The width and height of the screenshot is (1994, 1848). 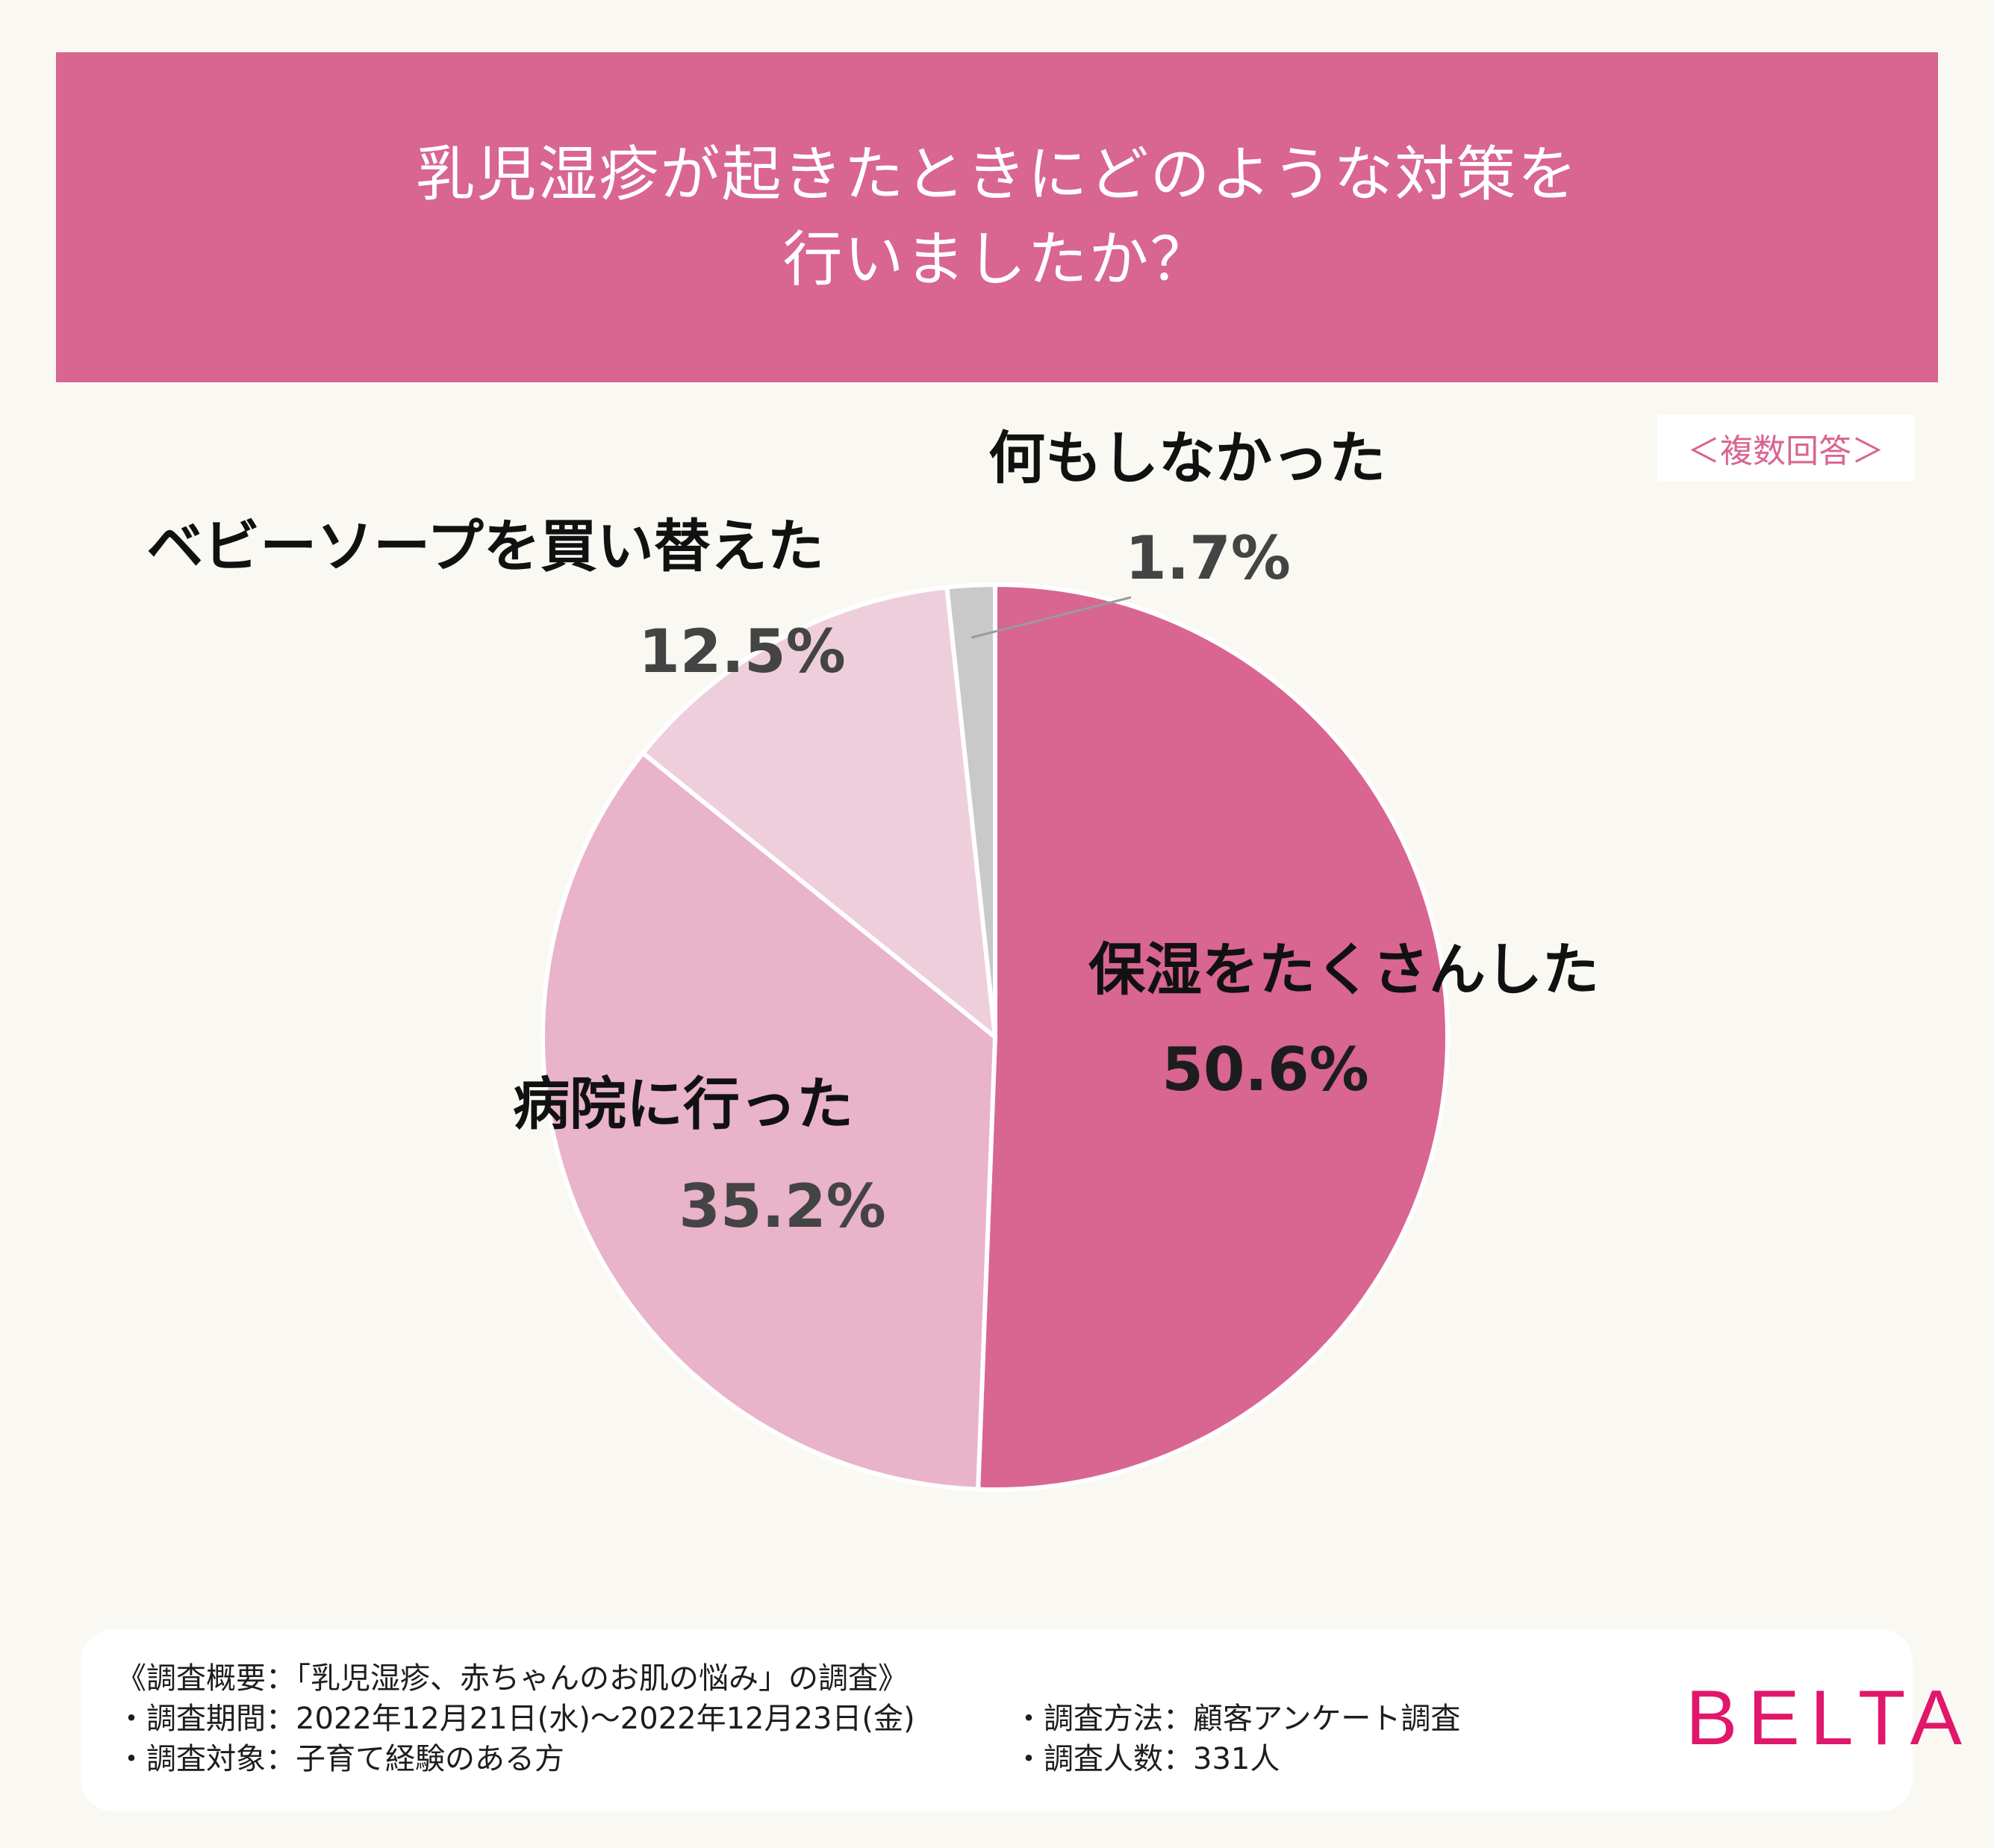 I want to click on slice-value-nothing: 1.7%, so click(x=1208, y=558).